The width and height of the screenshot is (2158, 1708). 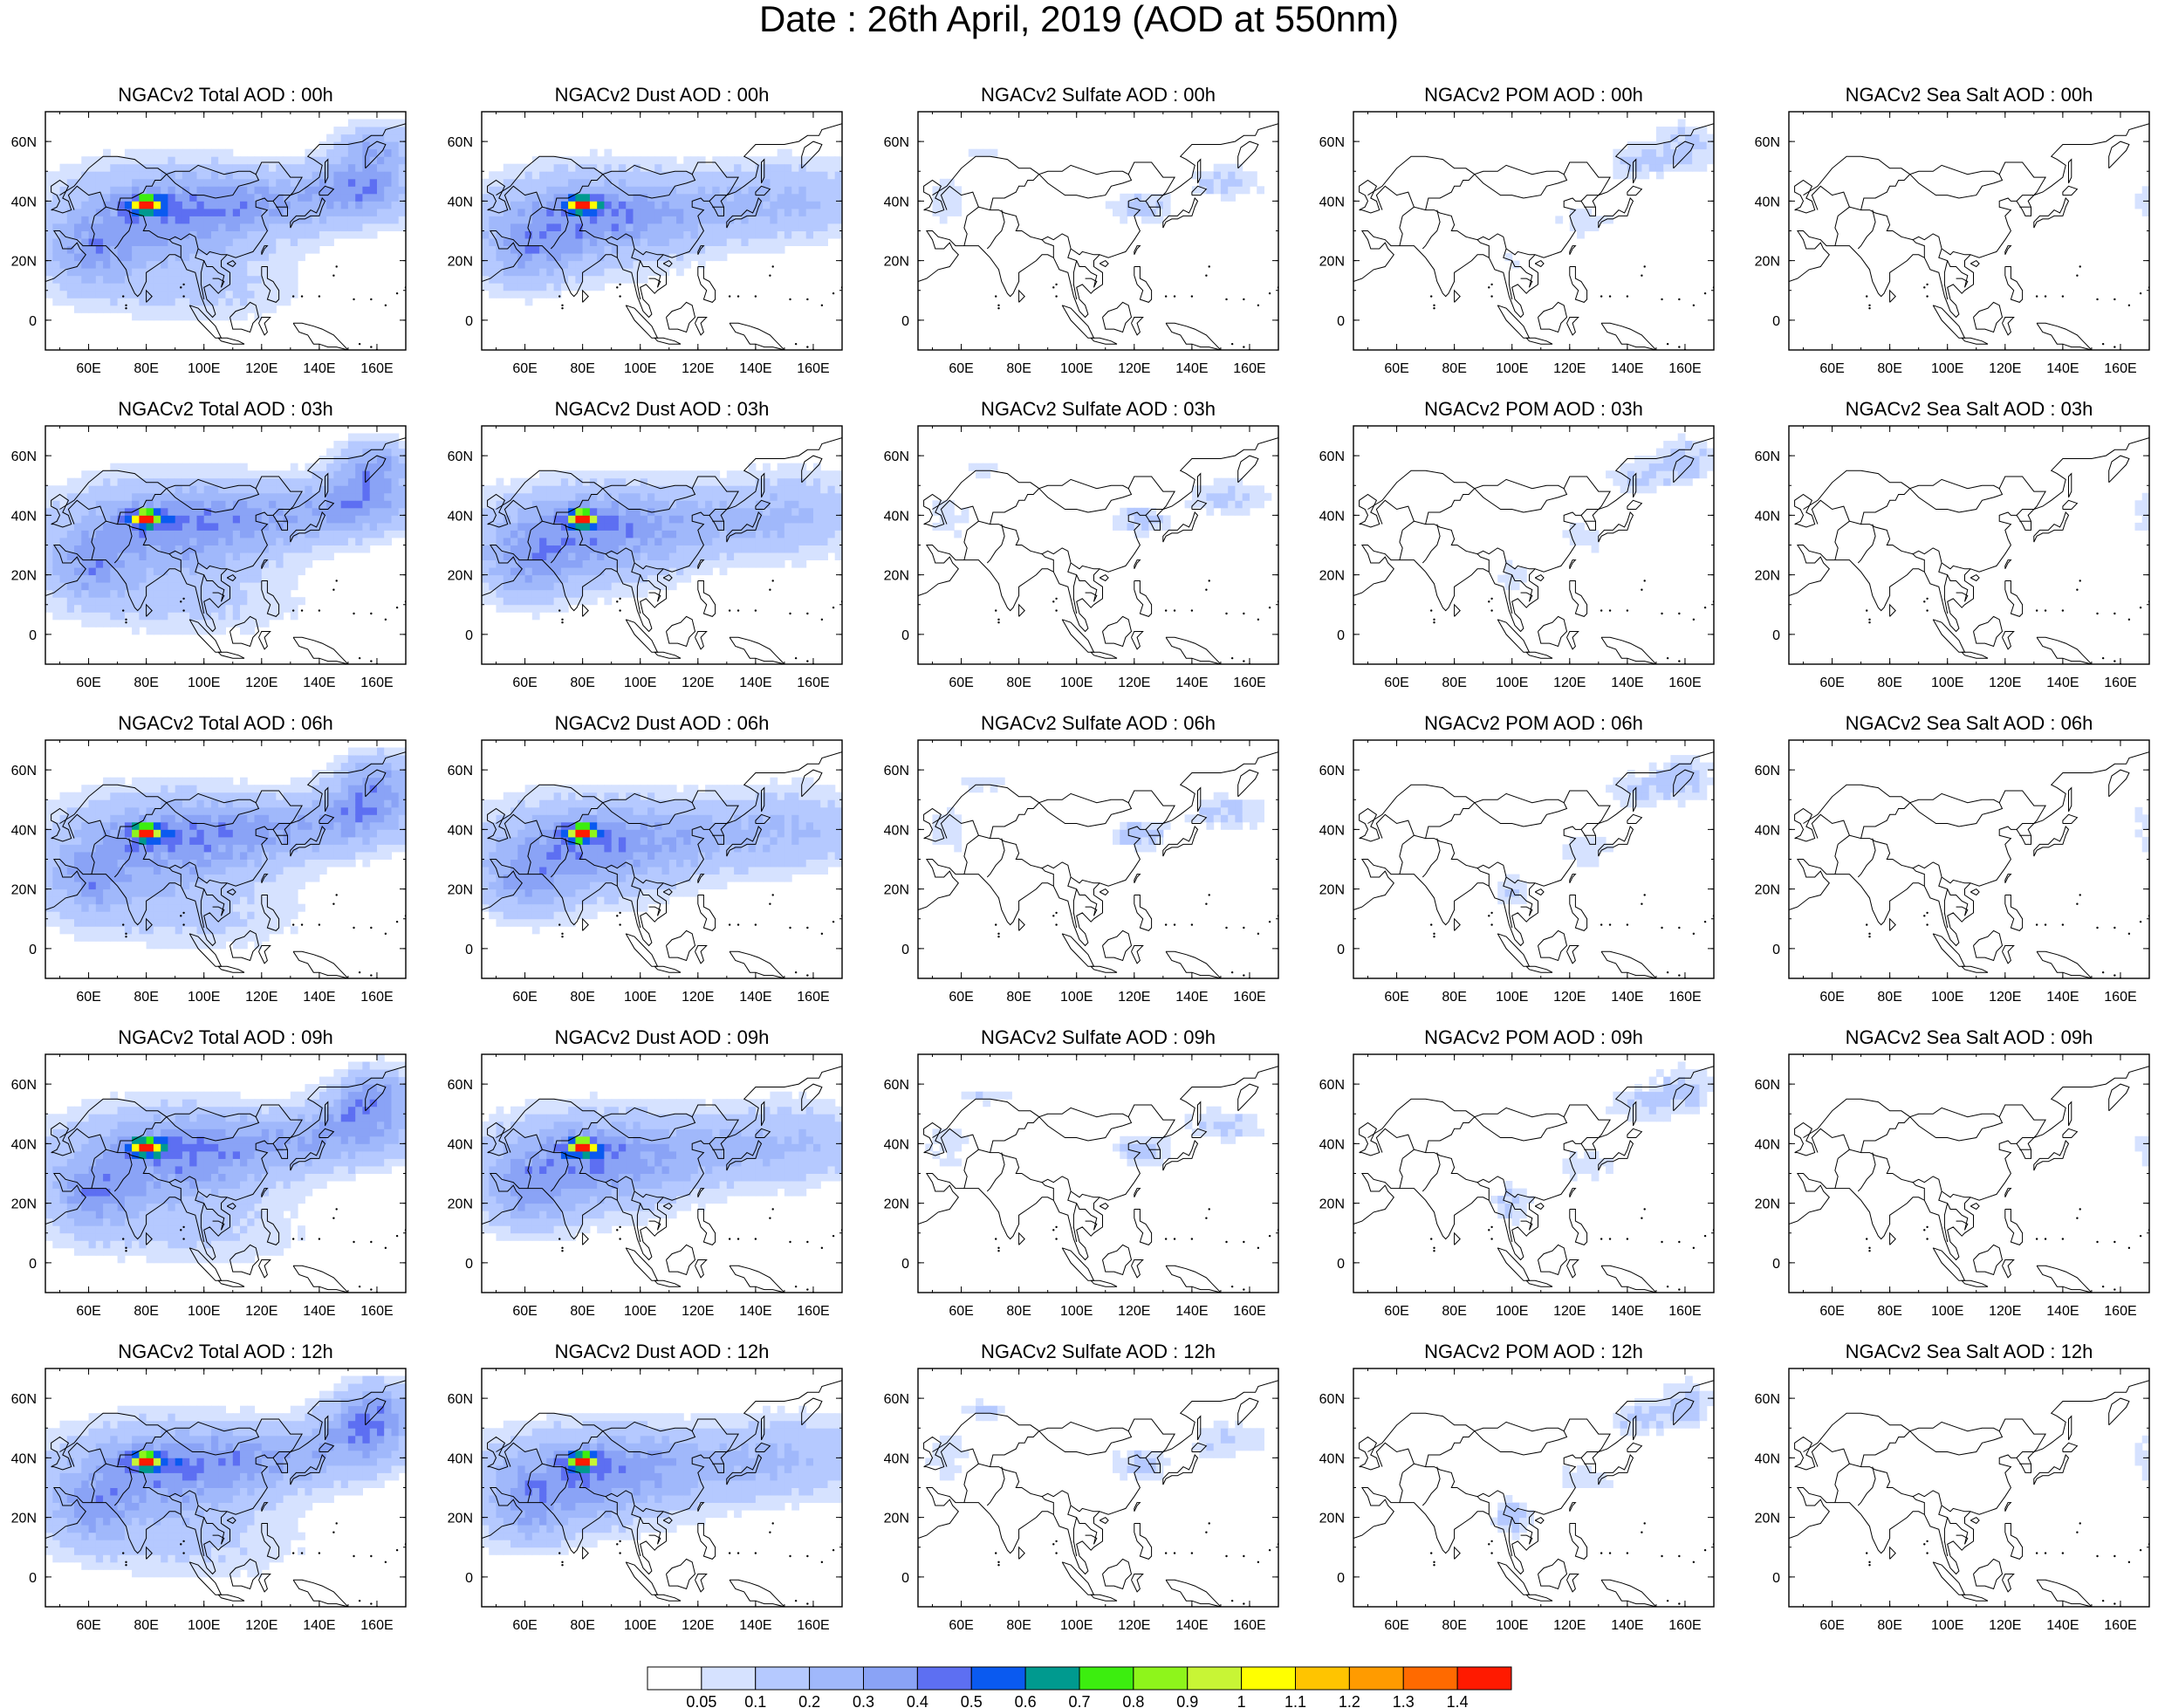 What do you see at coordinates (1081, 1500) in the screenshot?
I see `map-panel-sulfate-4: 60E 80E 100E 120E 140E 160E 60N 40N 20N 0` at bounding box center [1081, 1500].